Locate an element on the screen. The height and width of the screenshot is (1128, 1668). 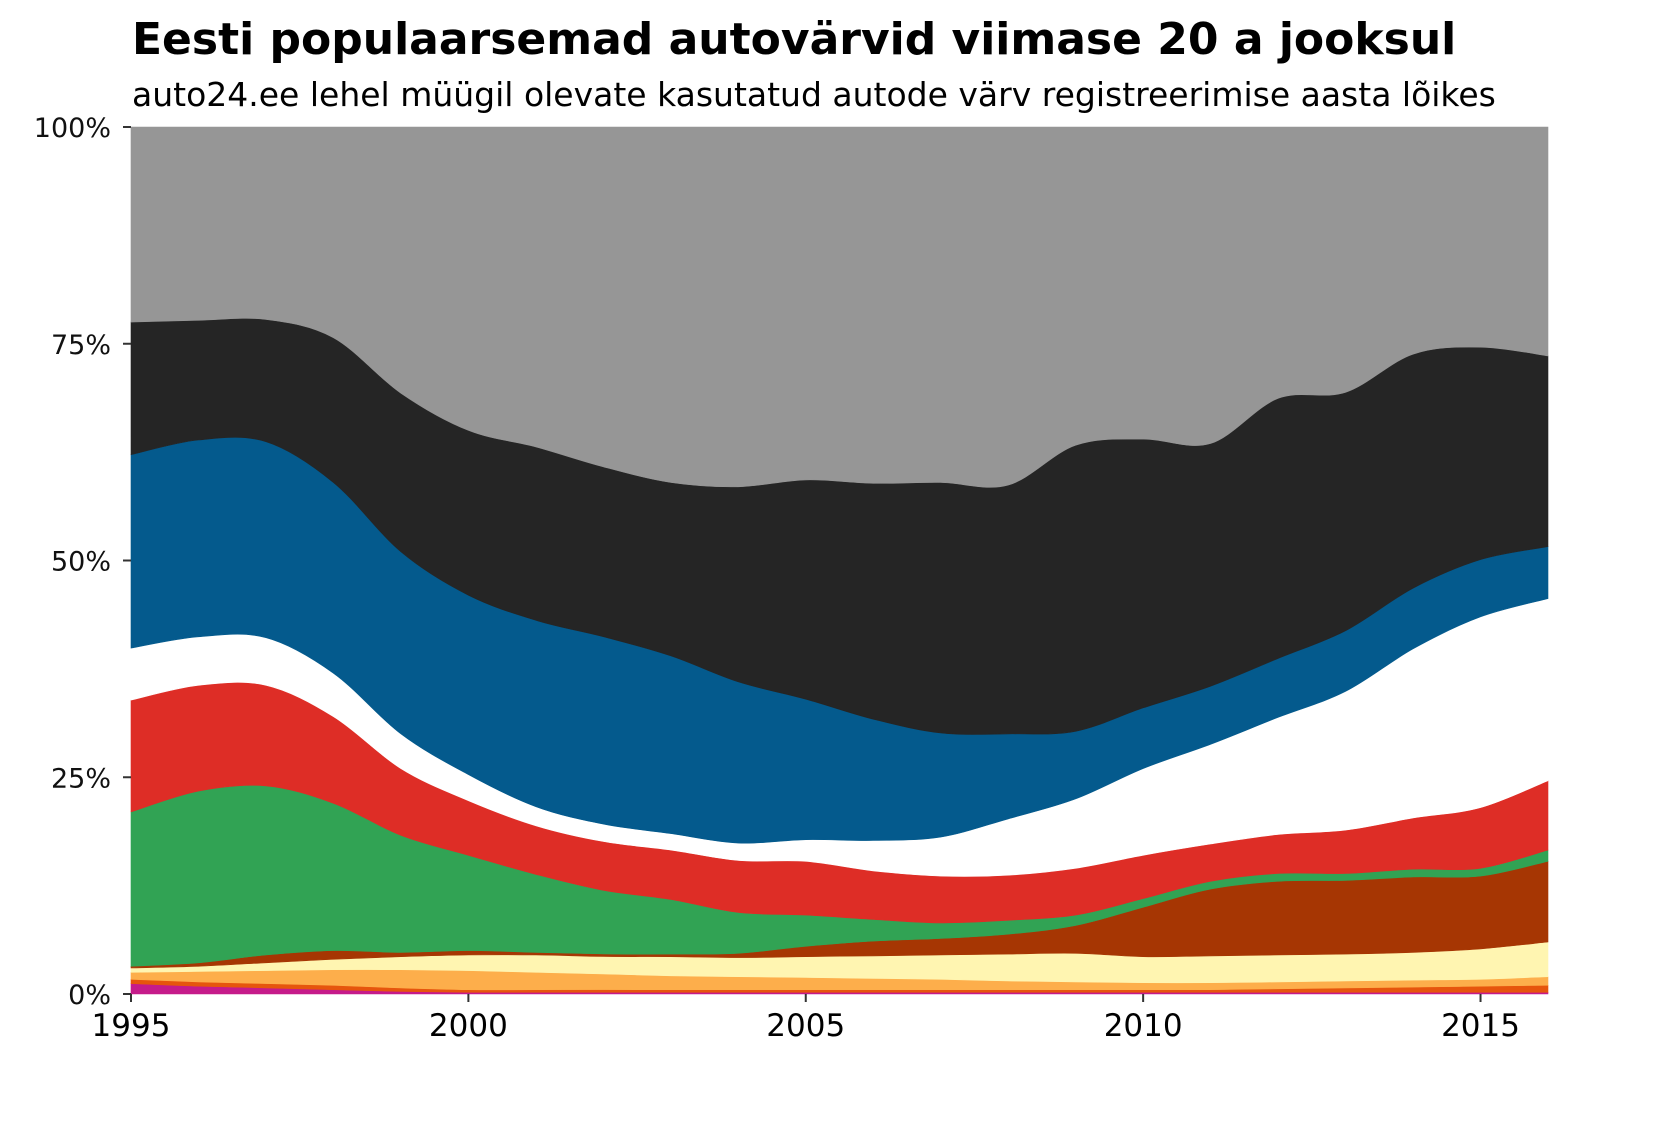
y-tick-label: 25% is located at coordinates (81, 778).